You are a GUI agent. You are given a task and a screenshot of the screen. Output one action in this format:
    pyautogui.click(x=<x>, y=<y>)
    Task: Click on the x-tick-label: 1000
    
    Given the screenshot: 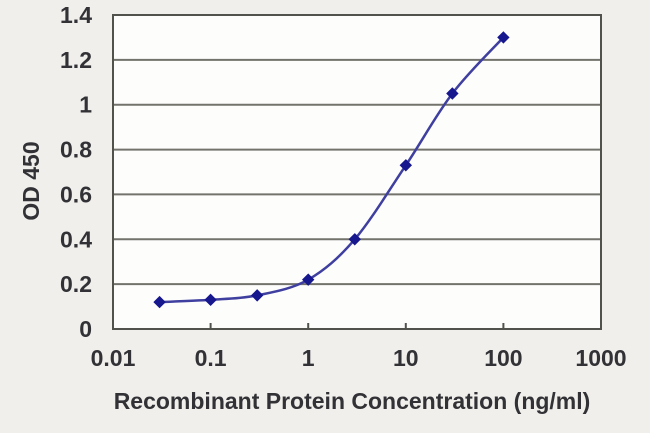 What is the action you would take?
    pyautogui.click(x=600, y=358)
    